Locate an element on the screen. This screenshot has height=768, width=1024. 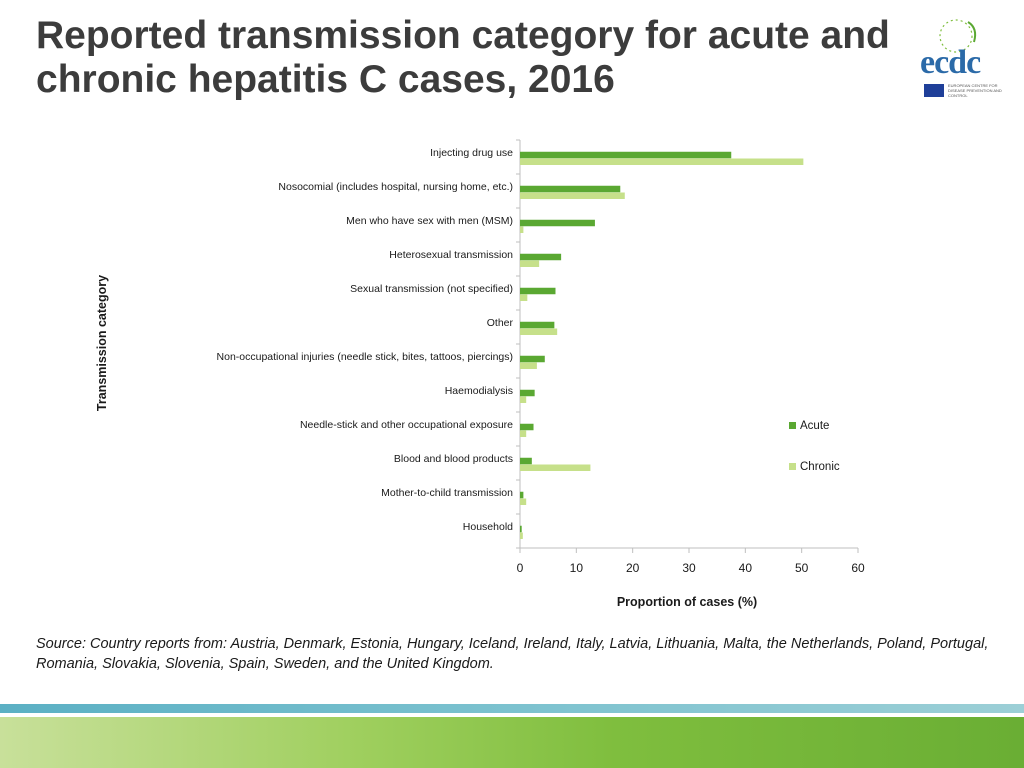
category-label: Injecting drug use is located at coordinates (471, 153).